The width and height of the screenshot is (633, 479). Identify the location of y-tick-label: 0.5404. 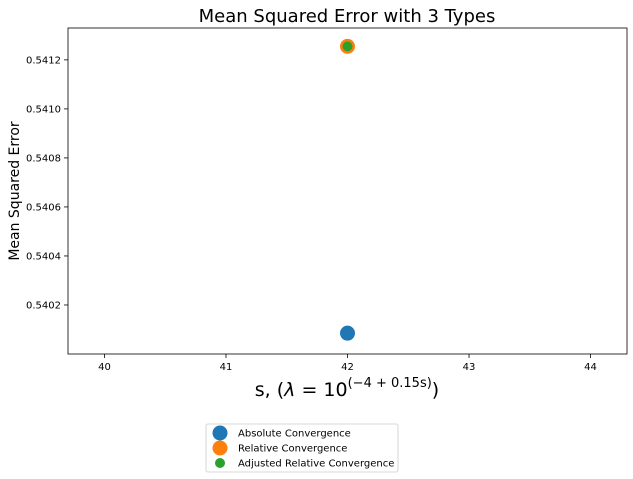
(43, 256).